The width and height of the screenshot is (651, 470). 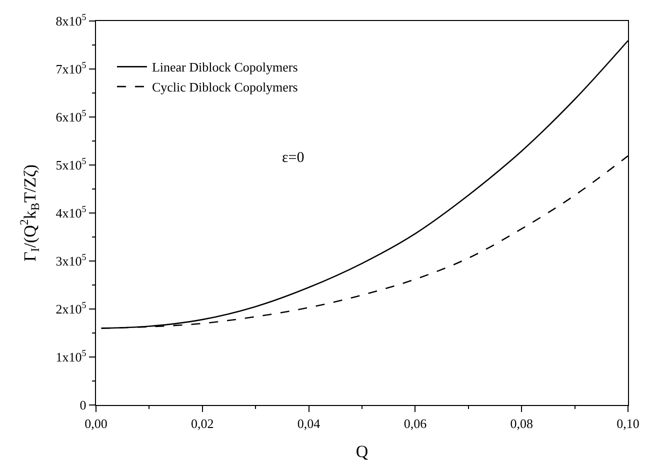 What do you see at coordinates (71, 308) in the screenshot?
I see `y-tick-label: 2x10$^{5}$` at bounding box center [71, 308].